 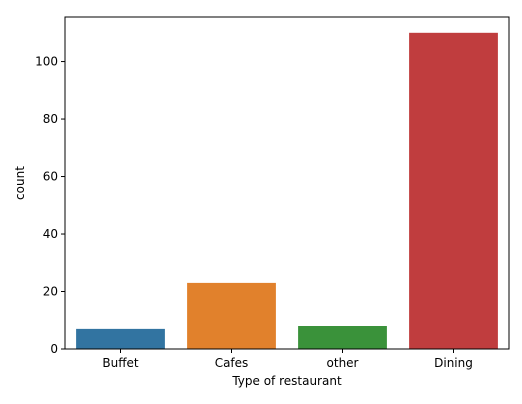 What do you see at coordinates (286, 381) in the screenshot?
I see `x-axis-label: Type of restaurant` at bounding box center [286, 381].